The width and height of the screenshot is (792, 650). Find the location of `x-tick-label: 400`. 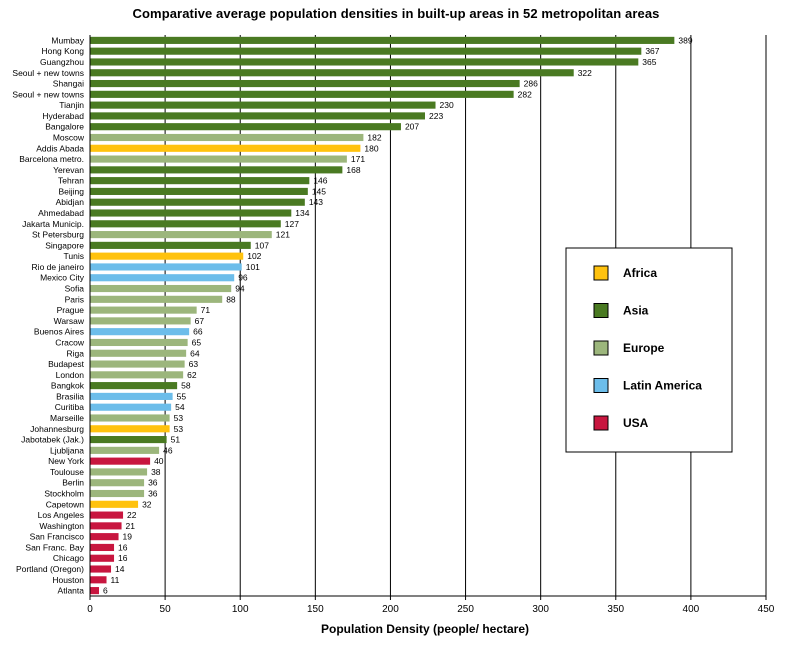

x-tick-label: 400 is located at coordinates (691, 609).